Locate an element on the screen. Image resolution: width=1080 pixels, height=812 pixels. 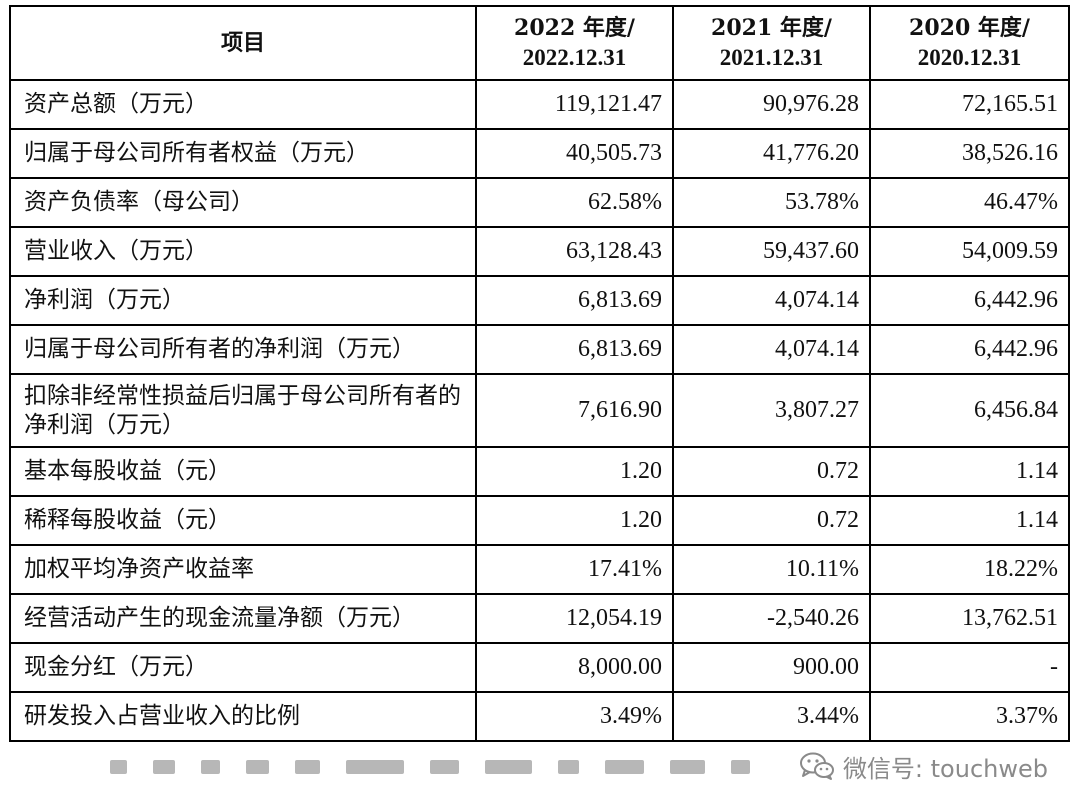
table-row: 稀释每股收益（元） 1.20 0.72 1.14 is located at coordinates (539, 520).